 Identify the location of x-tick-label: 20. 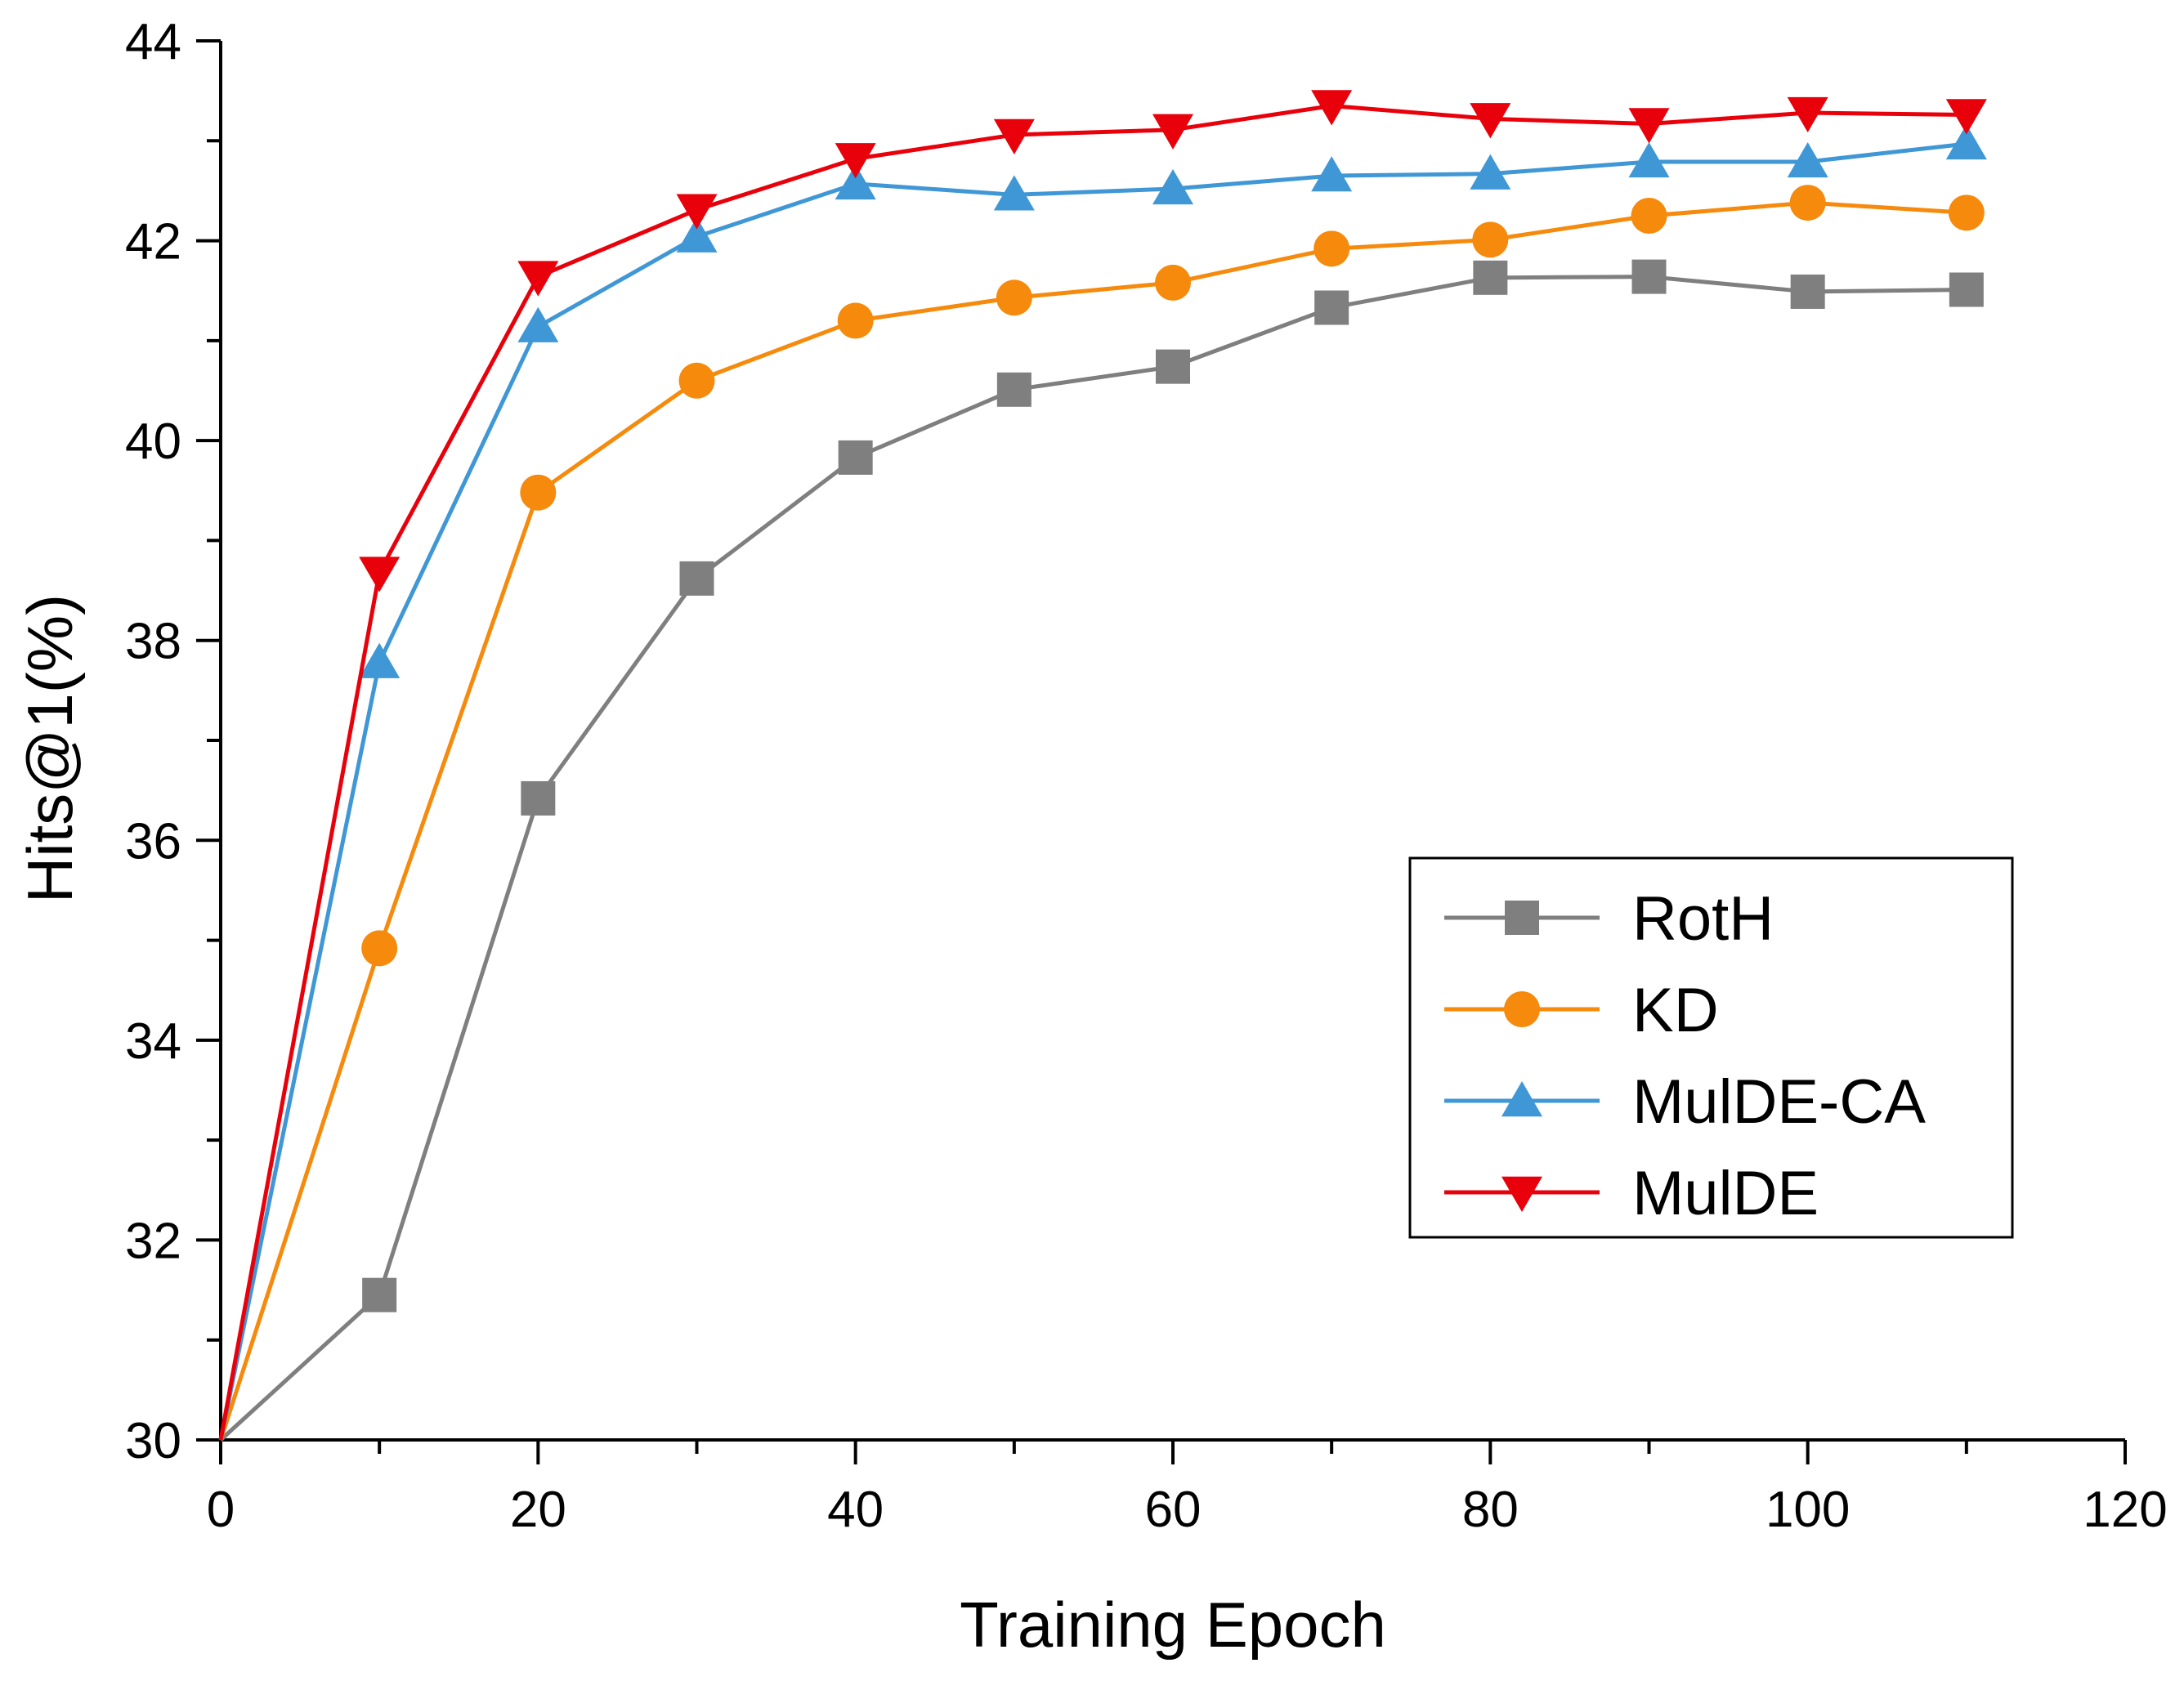
(538, 1510).